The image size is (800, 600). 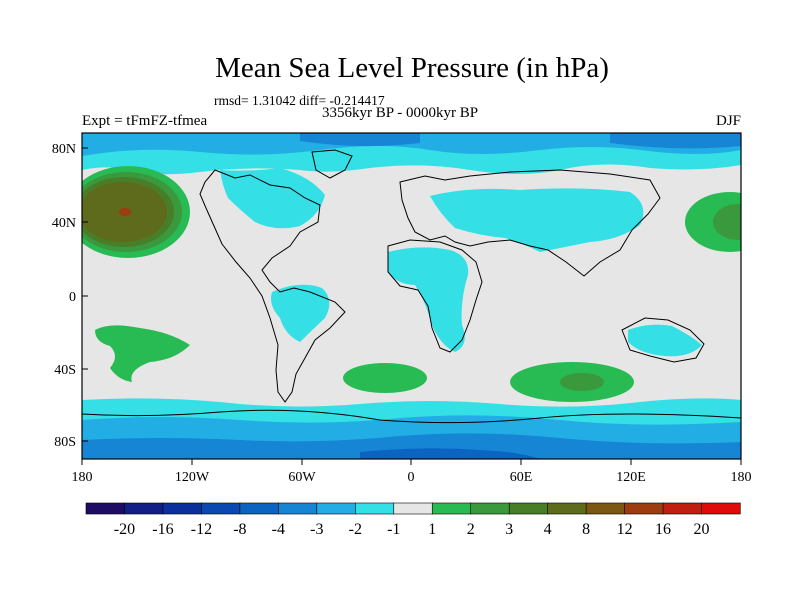 I want to click on africa-negative-region, so click(x=428, y=299).